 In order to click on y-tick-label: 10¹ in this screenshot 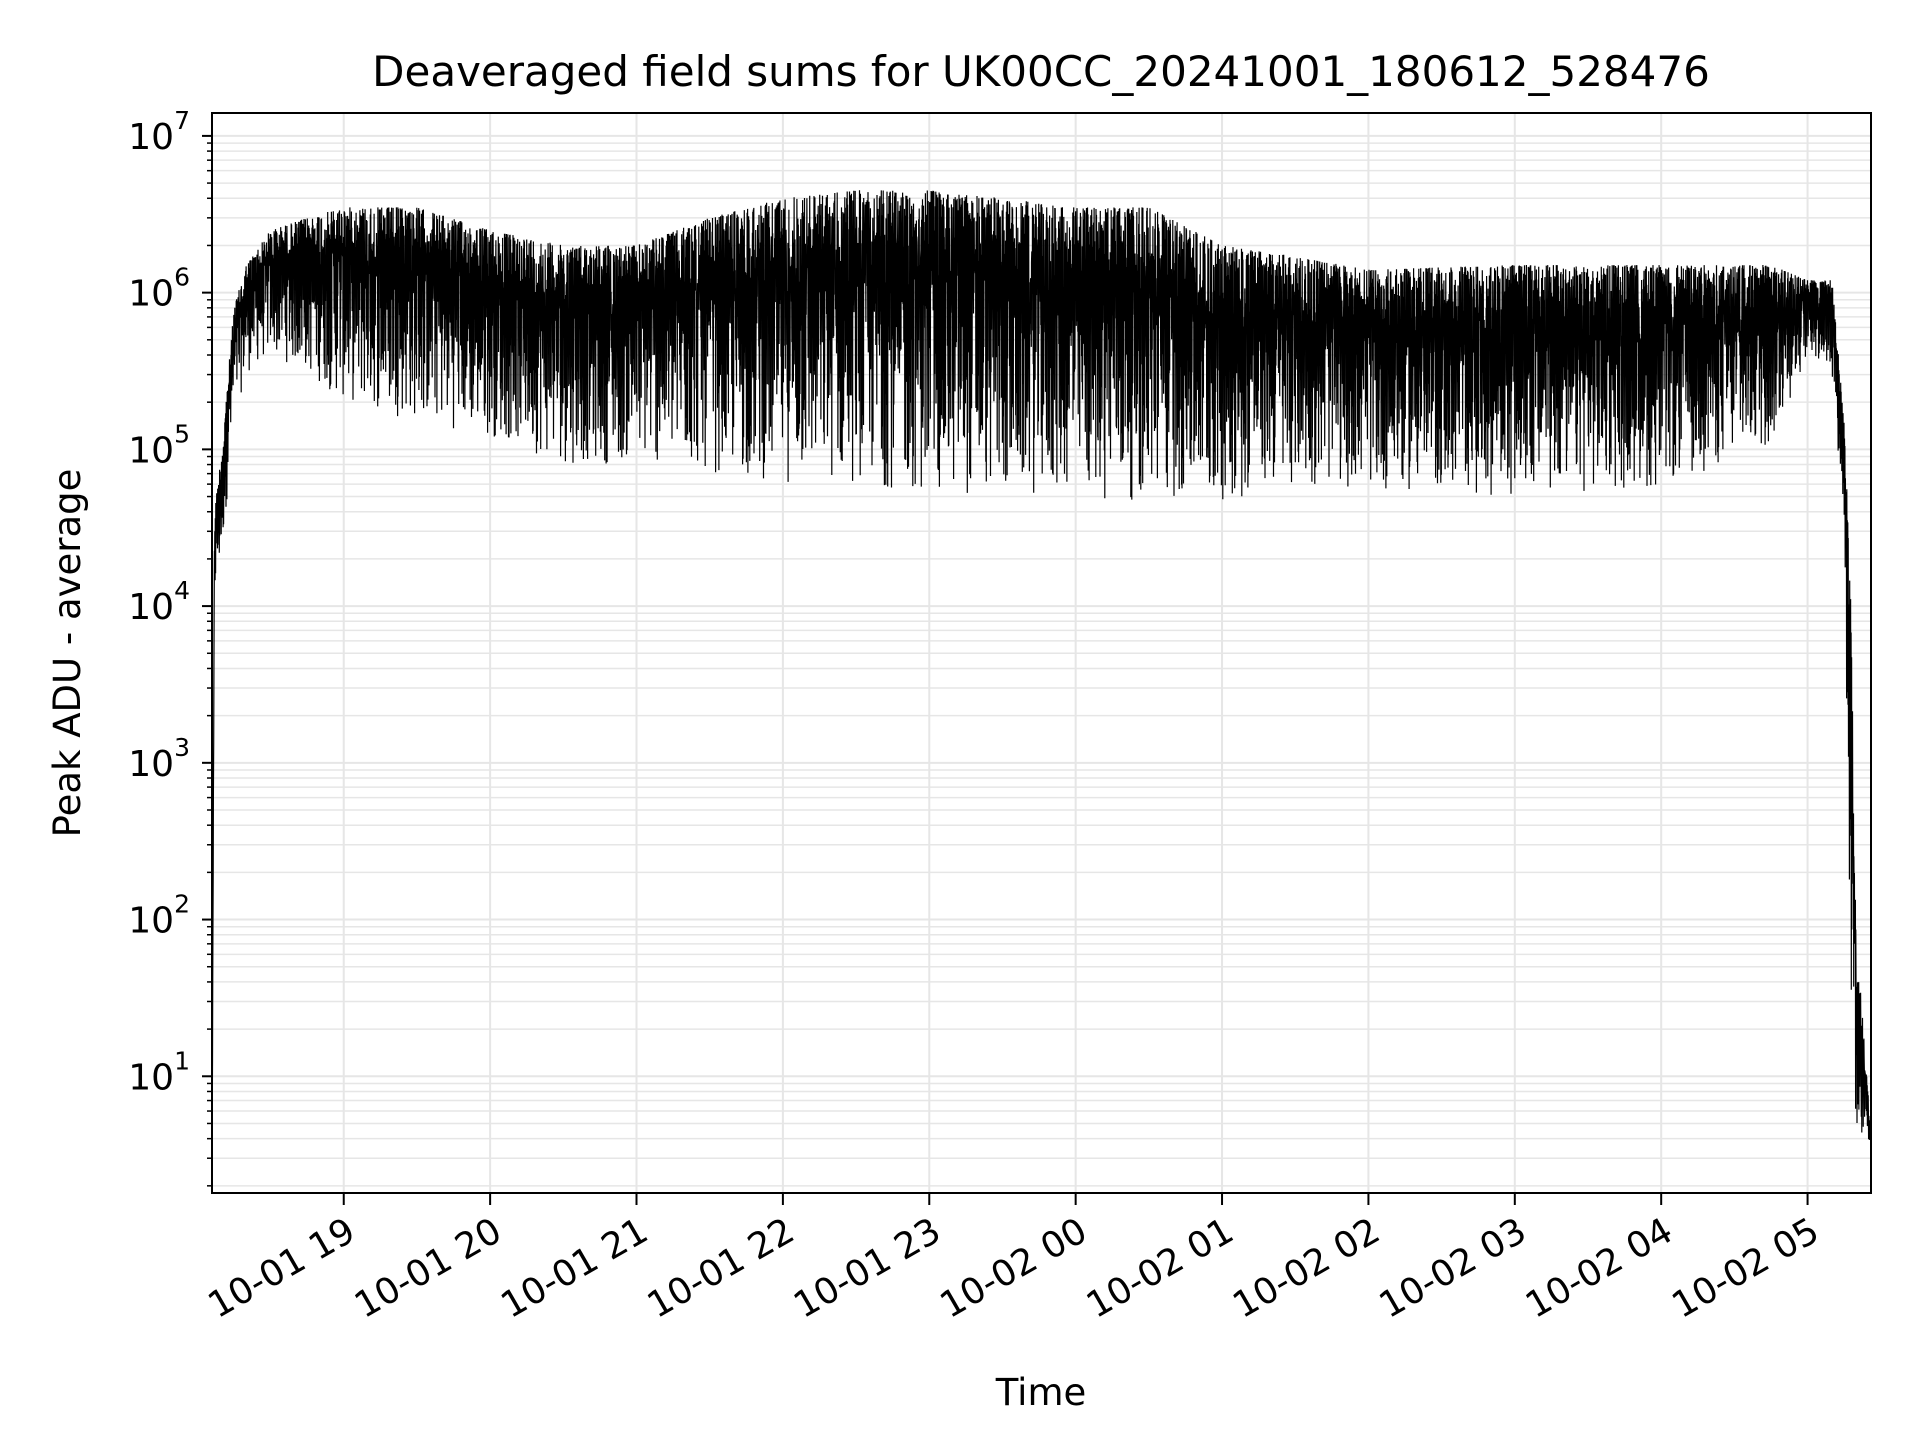, I will do `click(159, 1072)`.